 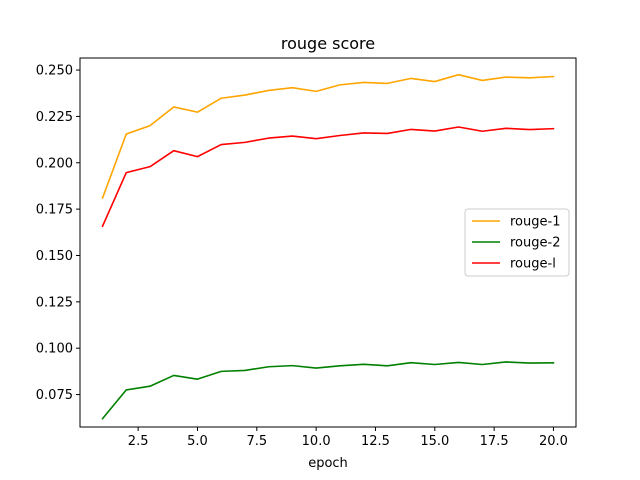 What do you see at coordinates (553, 441) in the screenshot?
I see `x-tick-label: 20.0` at bounding box center [553, 441].